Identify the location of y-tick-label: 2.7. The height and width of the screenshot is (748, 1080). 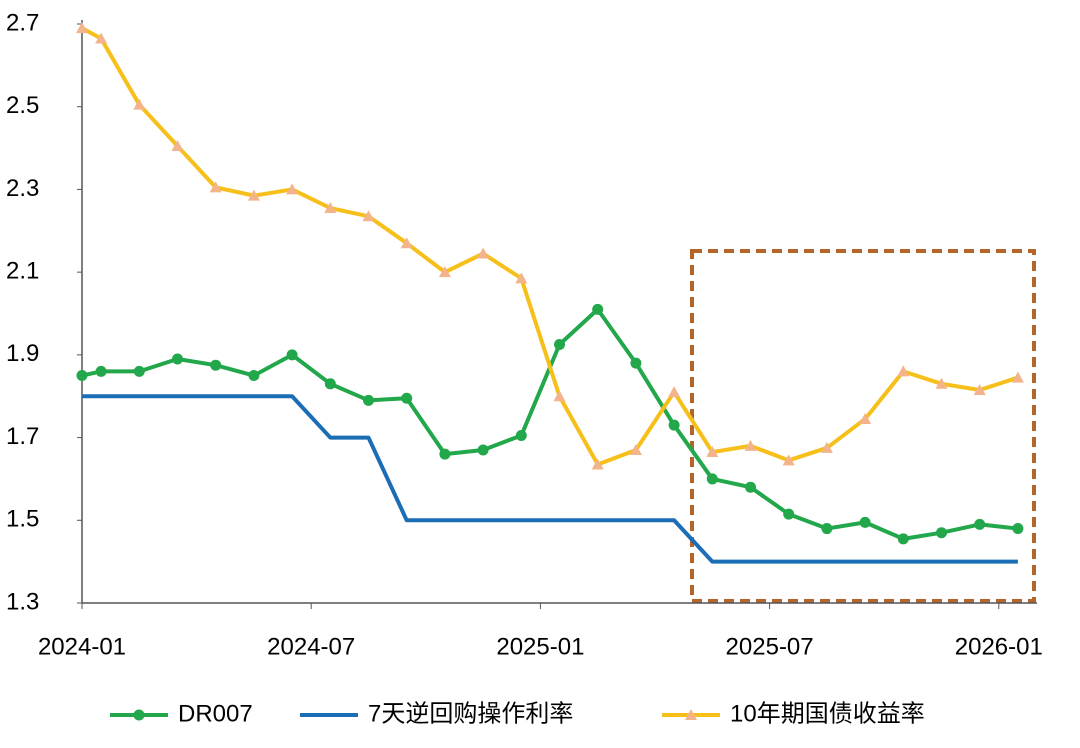
(22, 22).